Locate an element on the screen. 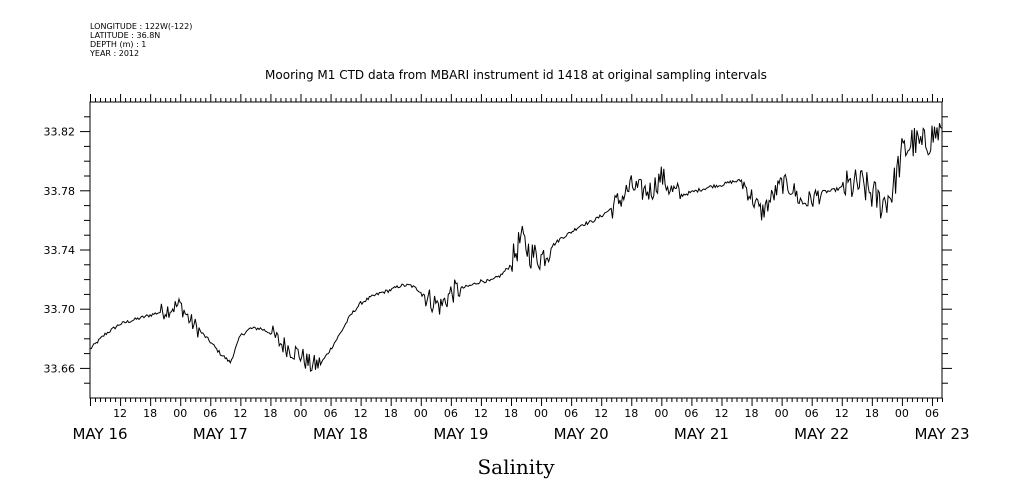 The height and width of the screenshot is (504, 1009). x-day-label: MAY 16 is located at coordinates (99, 434).